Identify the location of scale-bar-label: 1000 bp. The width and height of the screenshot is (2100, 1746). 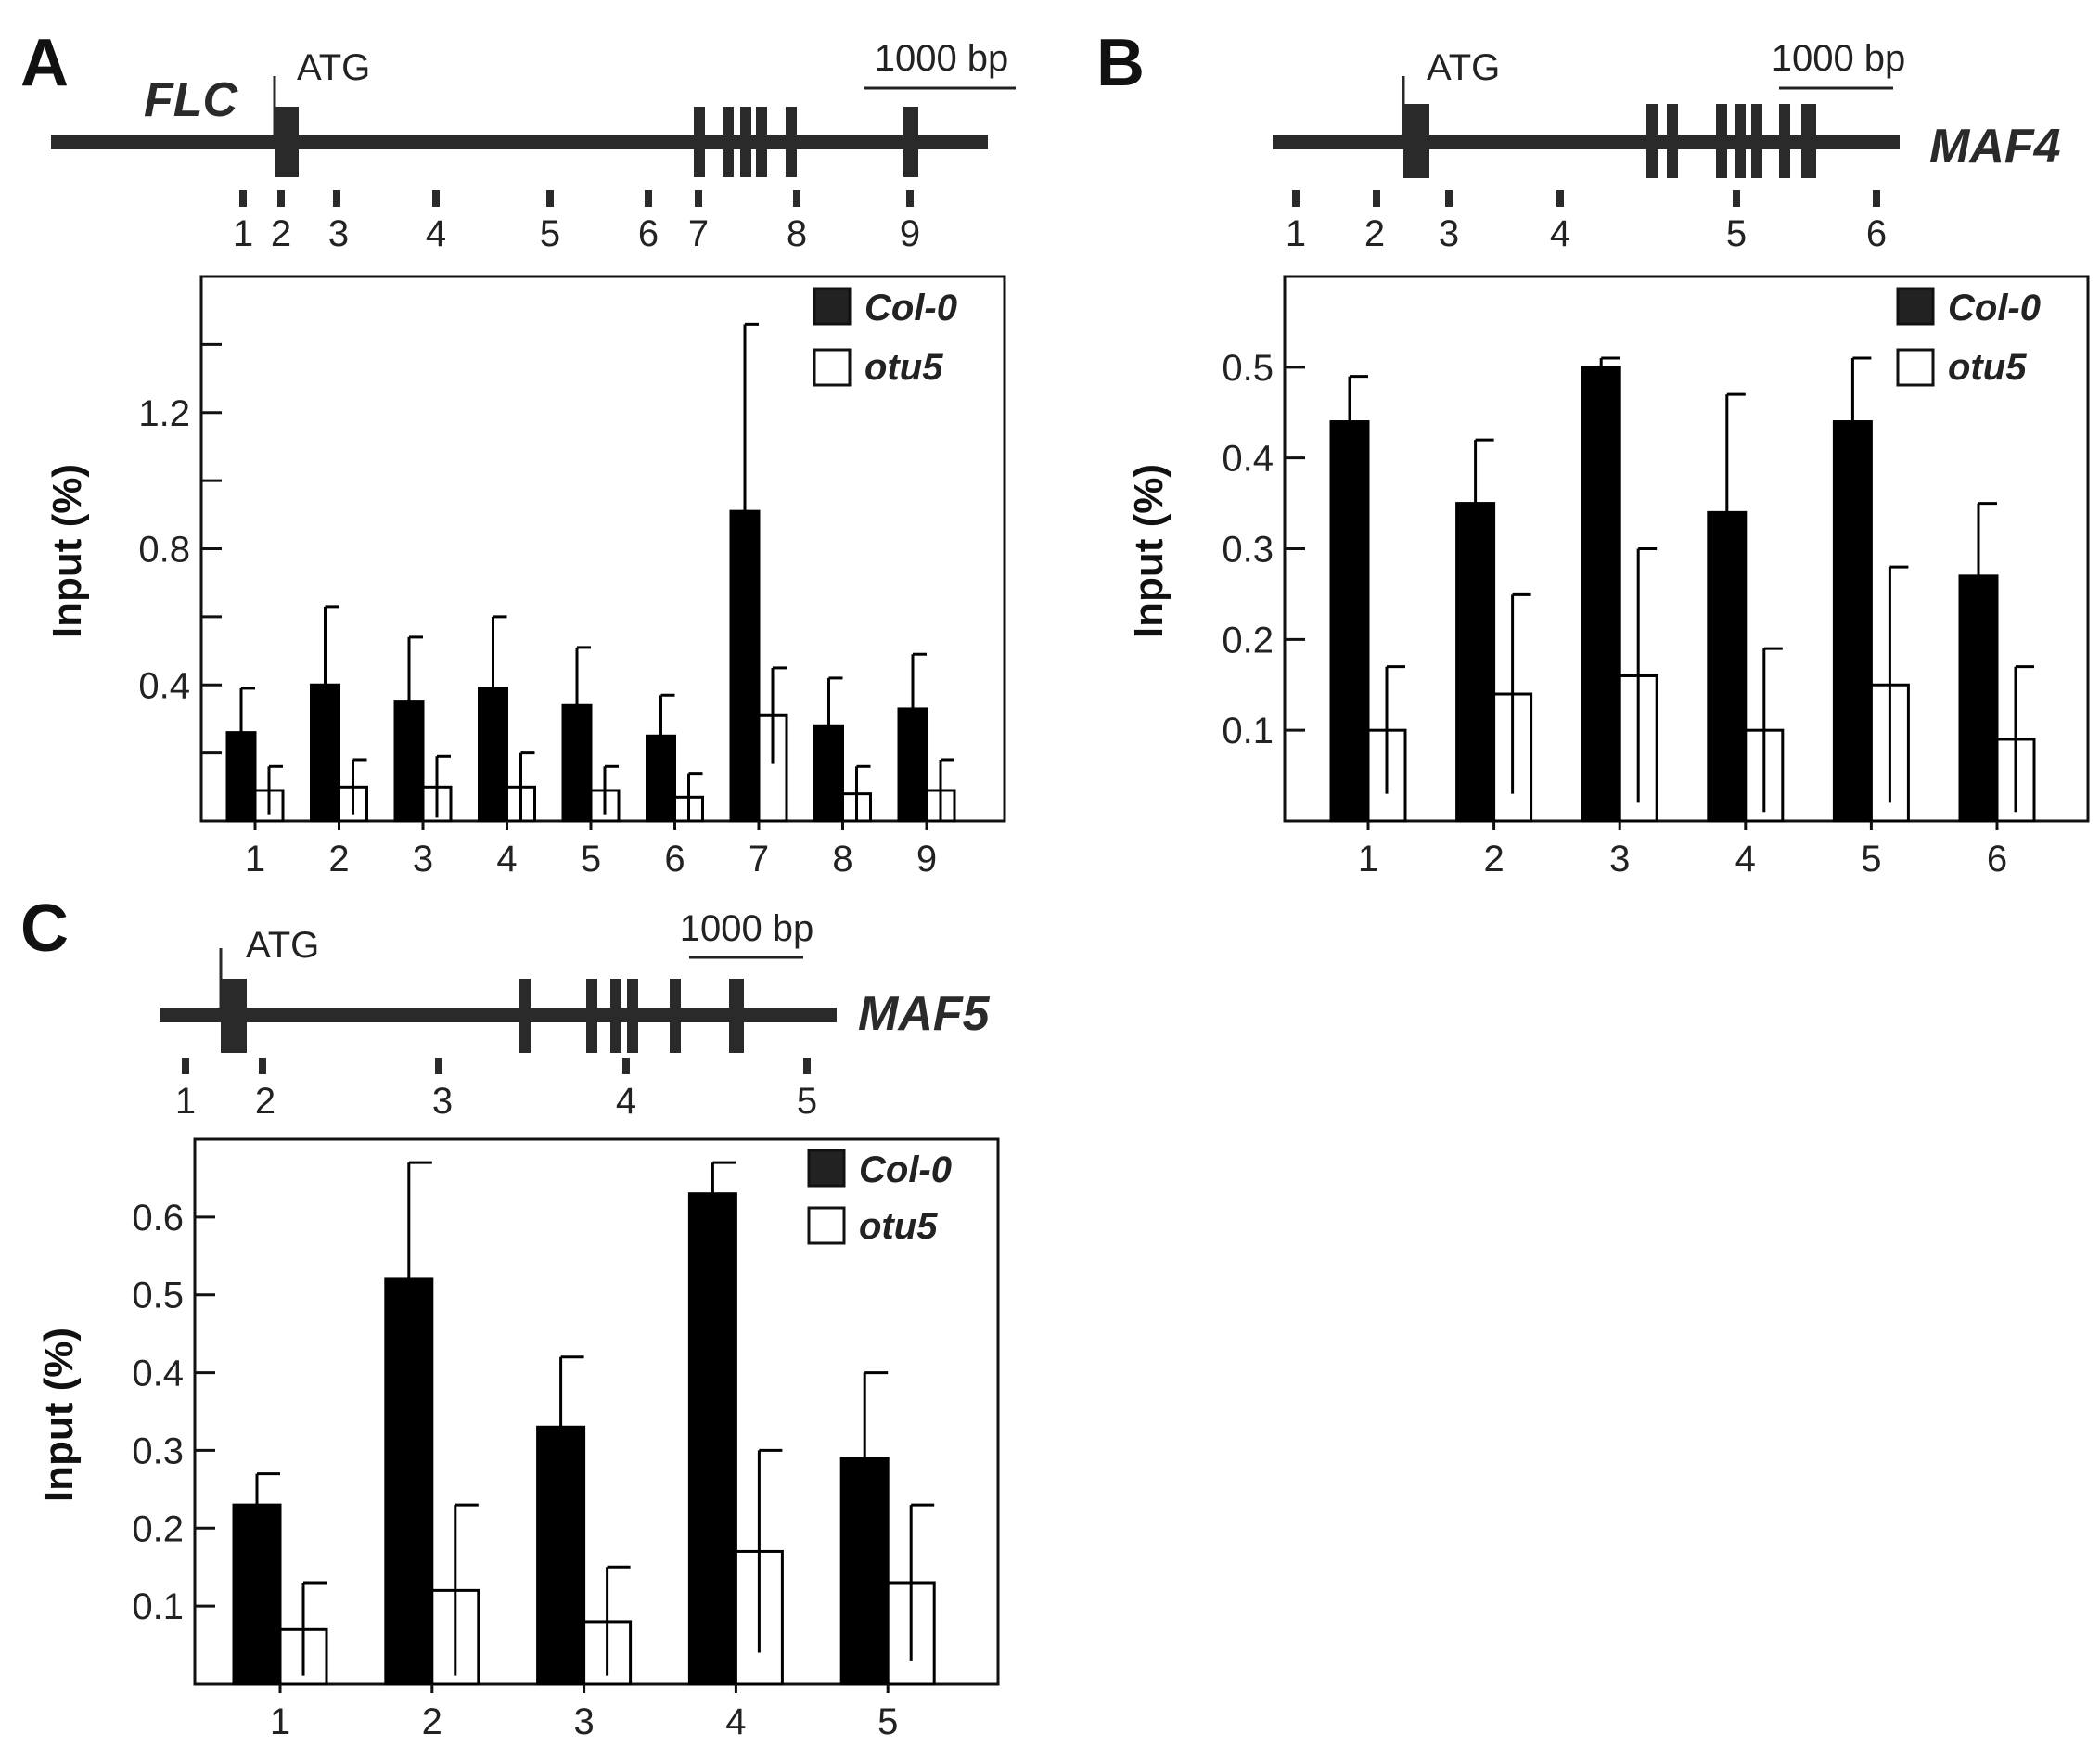
(747, 928).